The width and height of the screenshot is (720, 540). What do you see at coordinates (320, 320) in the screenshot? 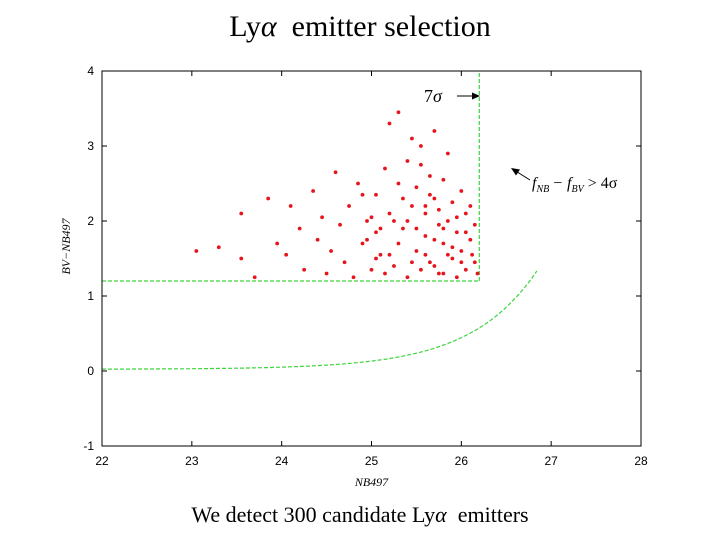
I see `flux-significance-curve` at bounding box center [320, 320].